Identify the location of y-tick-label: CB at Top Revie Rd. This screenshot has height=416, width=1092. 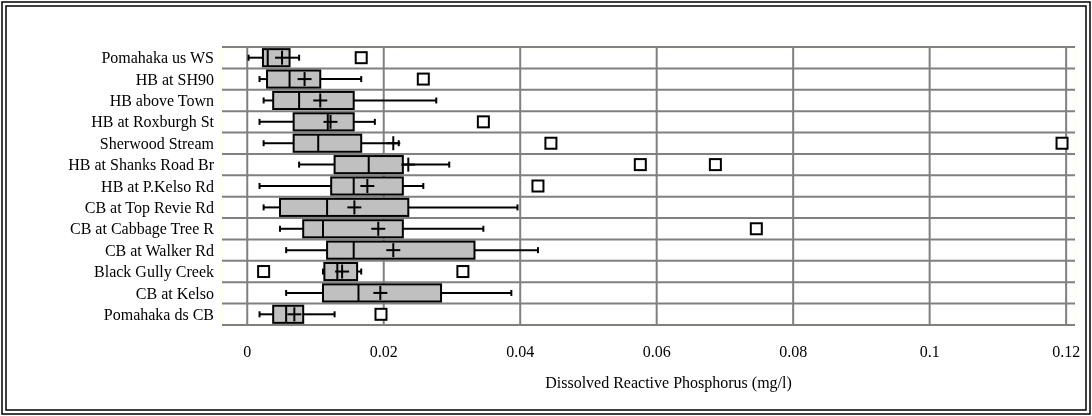
(149, 207).